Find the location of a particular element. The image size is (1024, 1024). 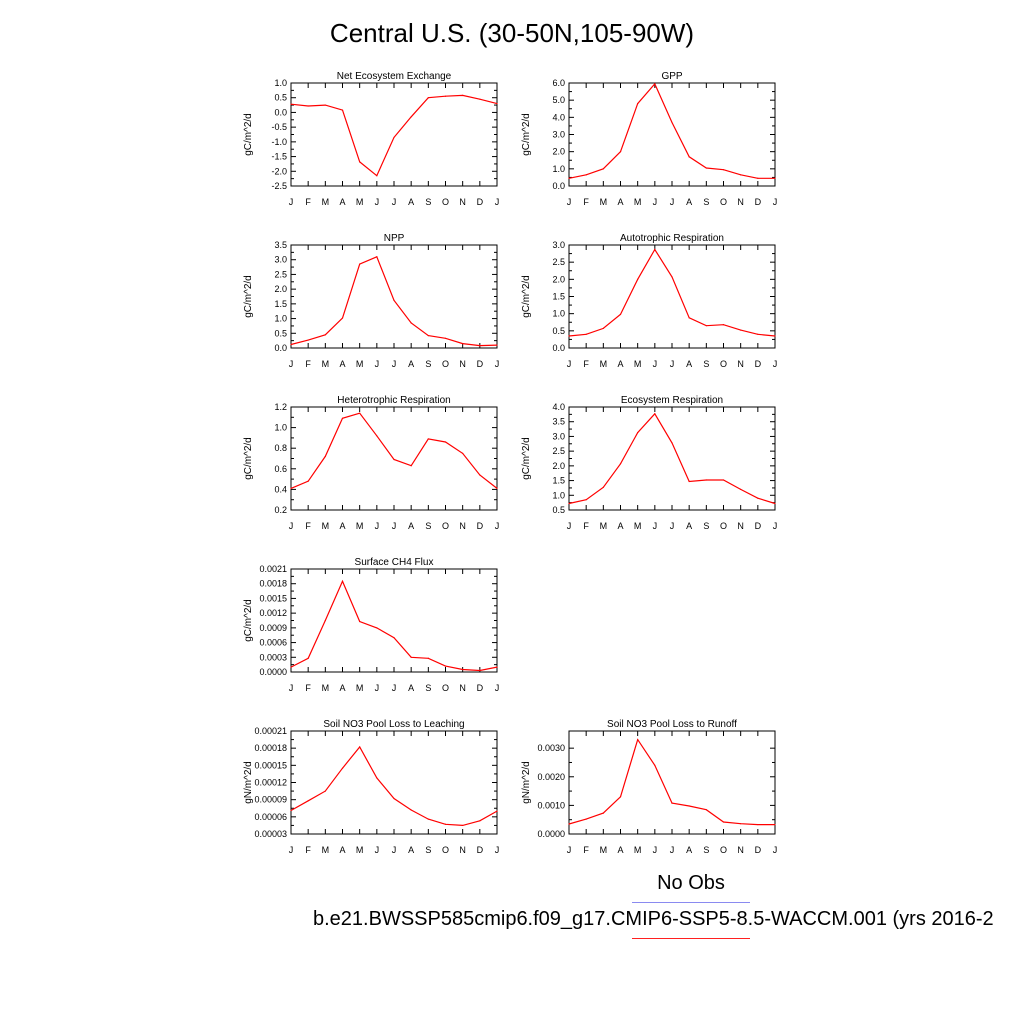

y-tick-label: 0.5 is located at coordinates (280, 333).